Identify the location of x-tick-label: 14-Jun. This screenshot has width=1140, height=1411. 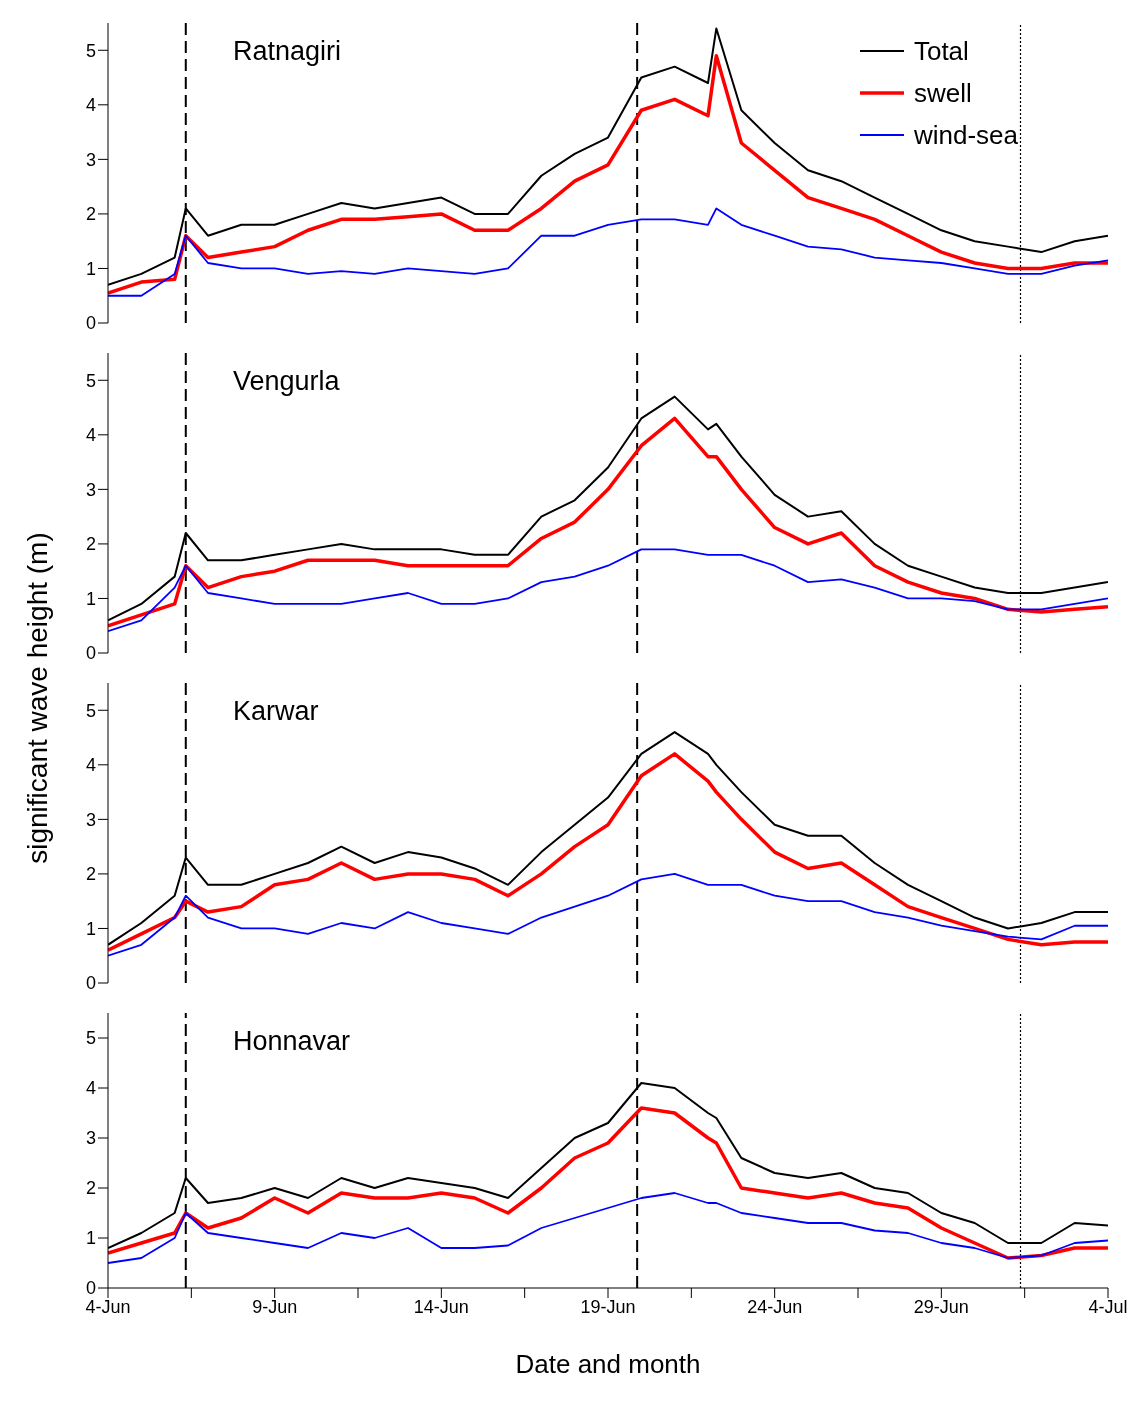
(441, 1306).